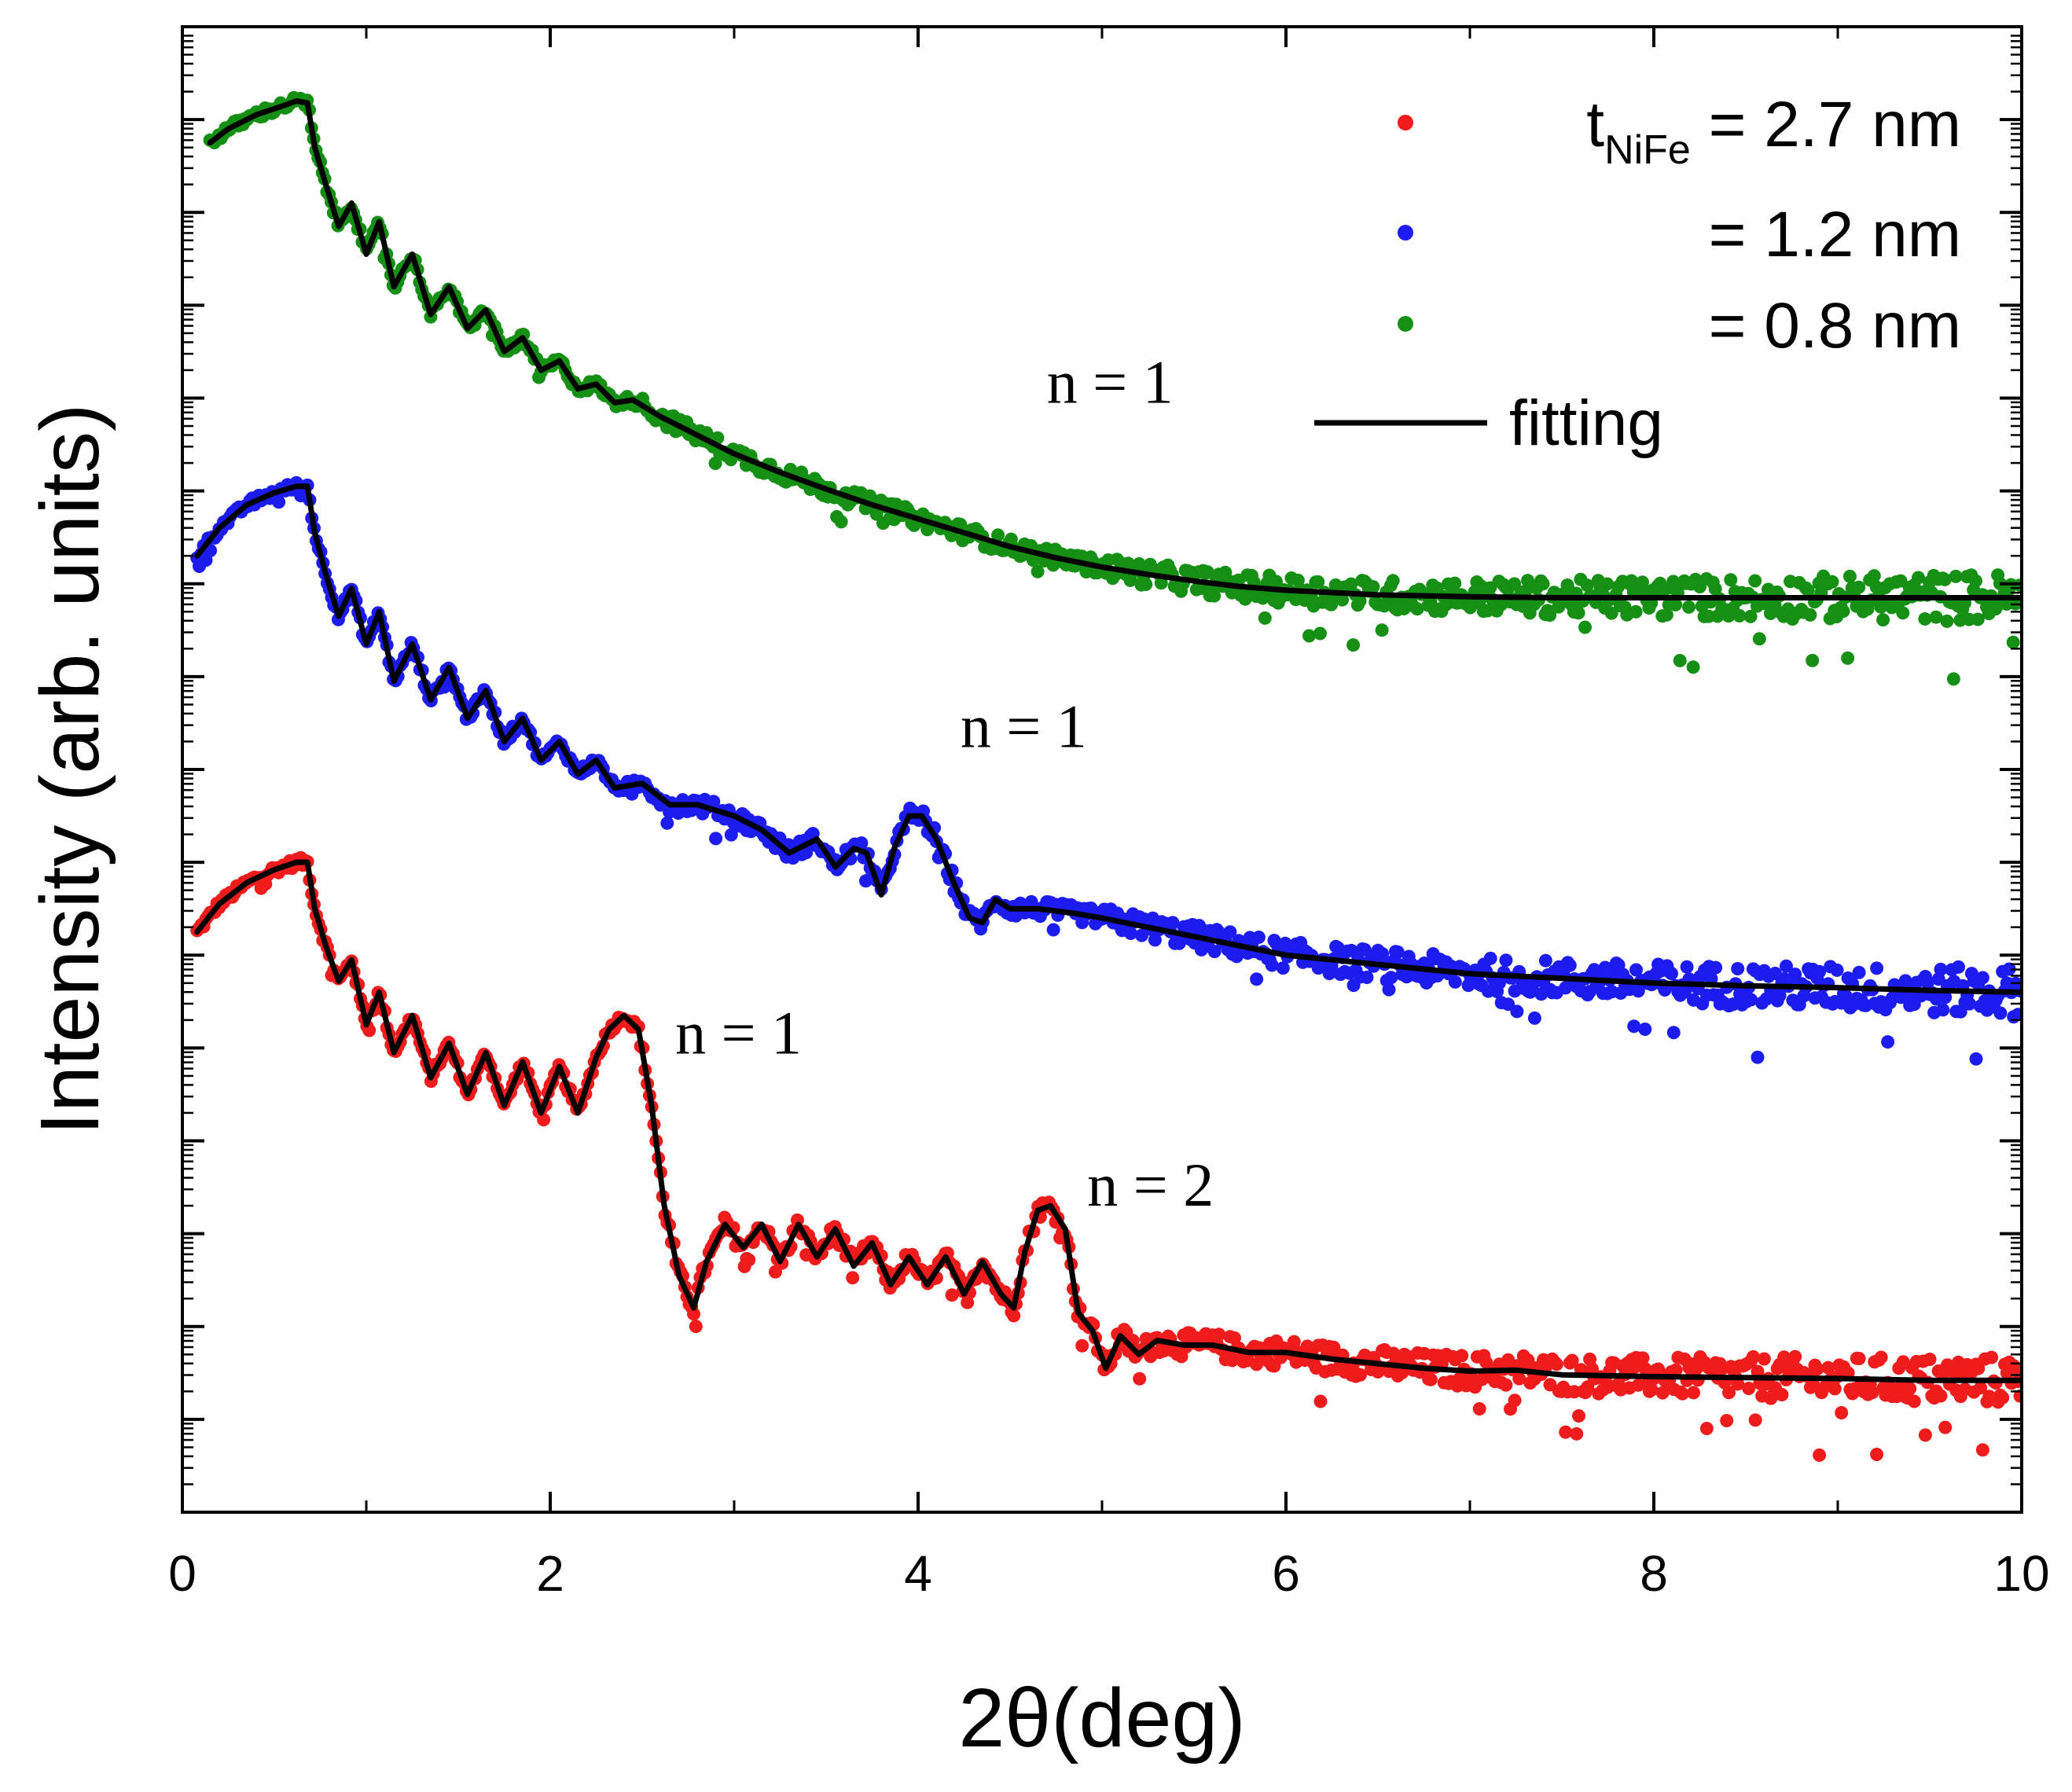  I want to click on annotation-2: n = 1, so click(1024, 726).